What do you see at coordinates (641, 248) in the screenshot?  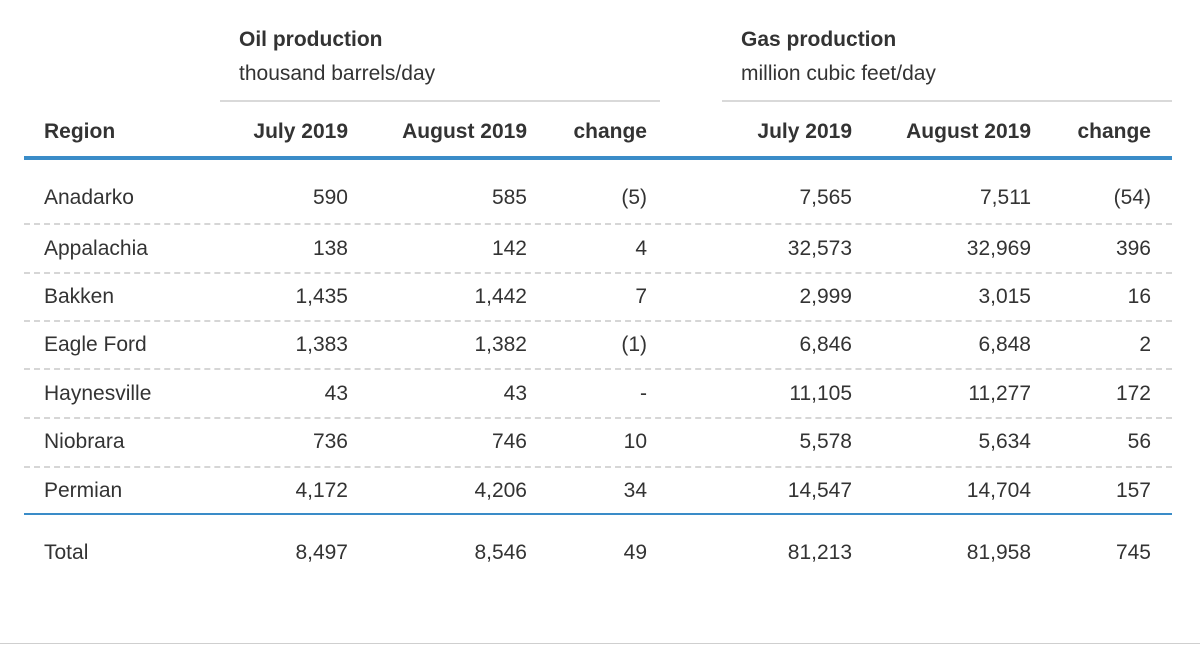 I see `oil-change-cell: 4` at bounding box center [641, 248].